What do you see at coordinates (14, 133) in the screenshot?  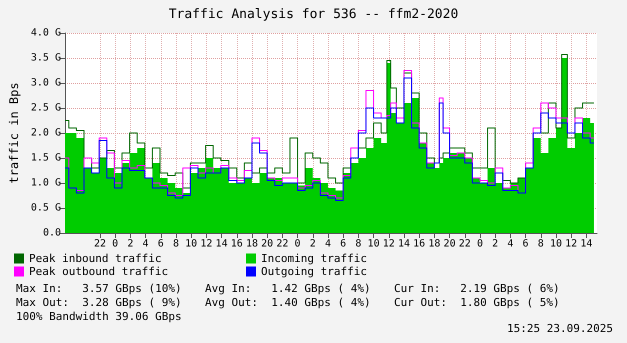 I see `y-axis-title: traffic in Bps` at bounding box center [14, 133].